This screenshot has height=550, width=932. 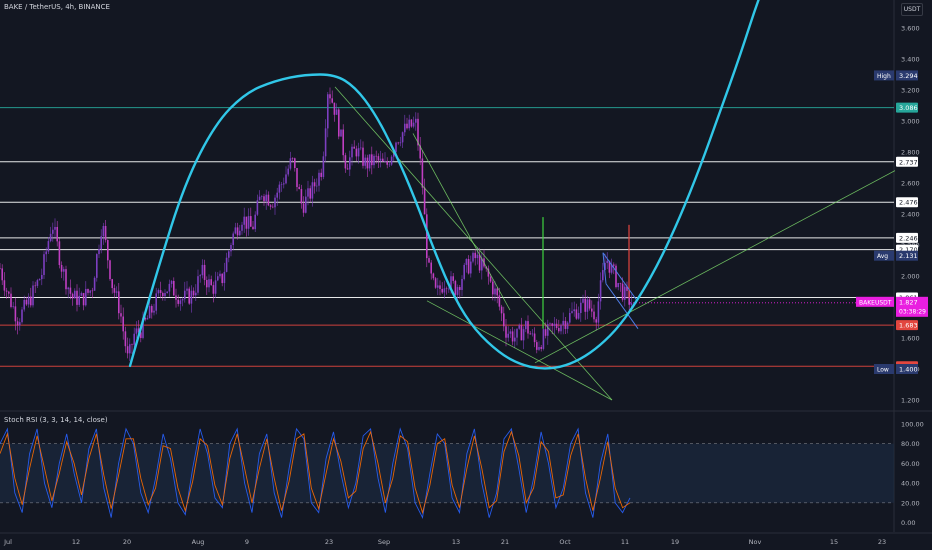 I want to click on time-tick-label: 23, so click(x=329, y=542).